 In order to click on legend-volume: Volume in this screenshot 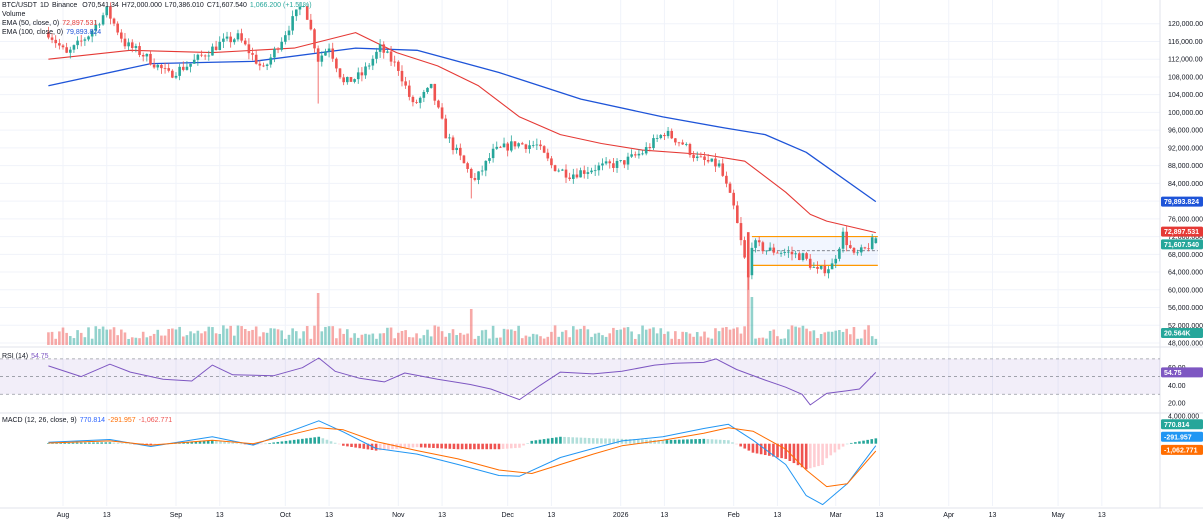, I will do `click(15, 14)`.